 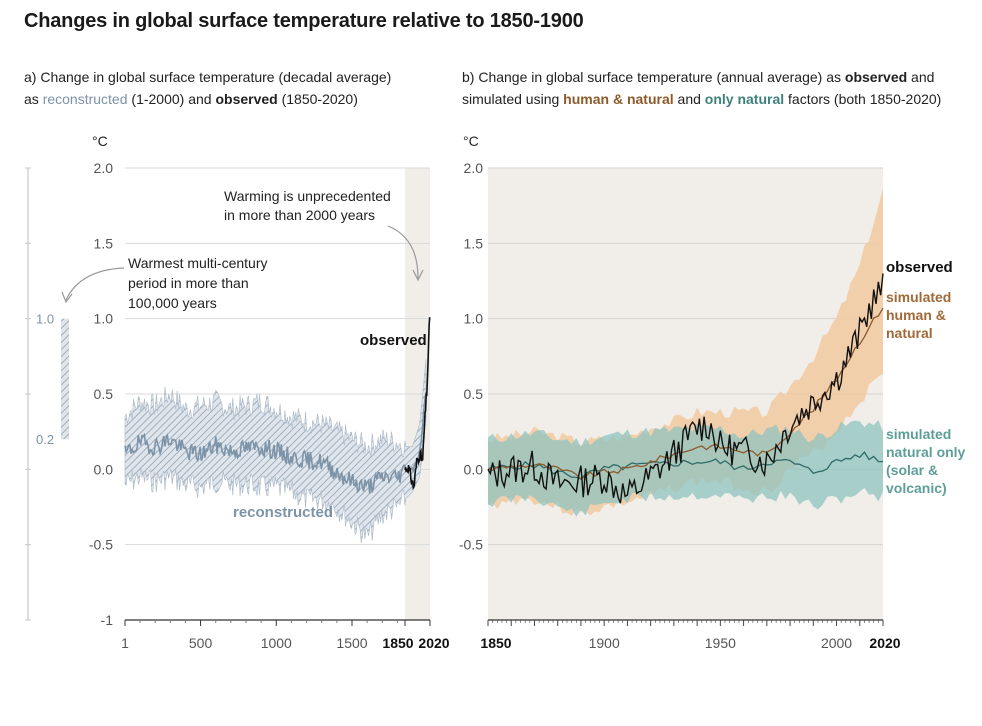 I want to click on annotation-warmest-line: 100,000 years, so click(x=172, y=303).